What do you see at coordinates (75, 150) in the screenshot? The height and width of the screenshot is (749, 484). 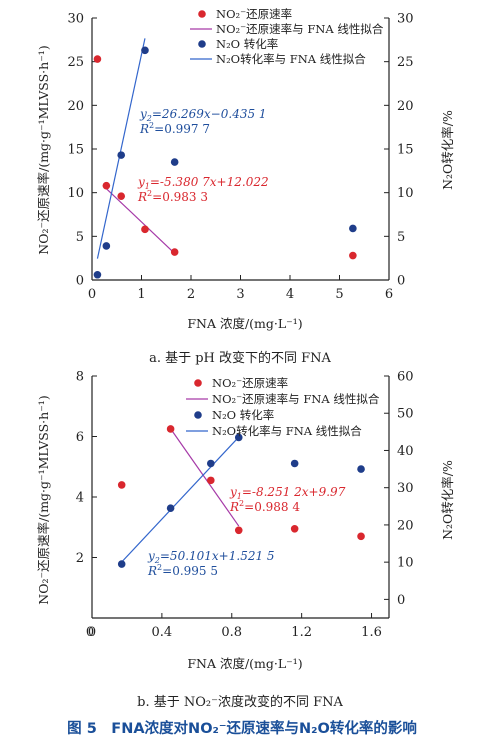 I see `y-left-tick-label: 15` at bounding box center [75, 150].